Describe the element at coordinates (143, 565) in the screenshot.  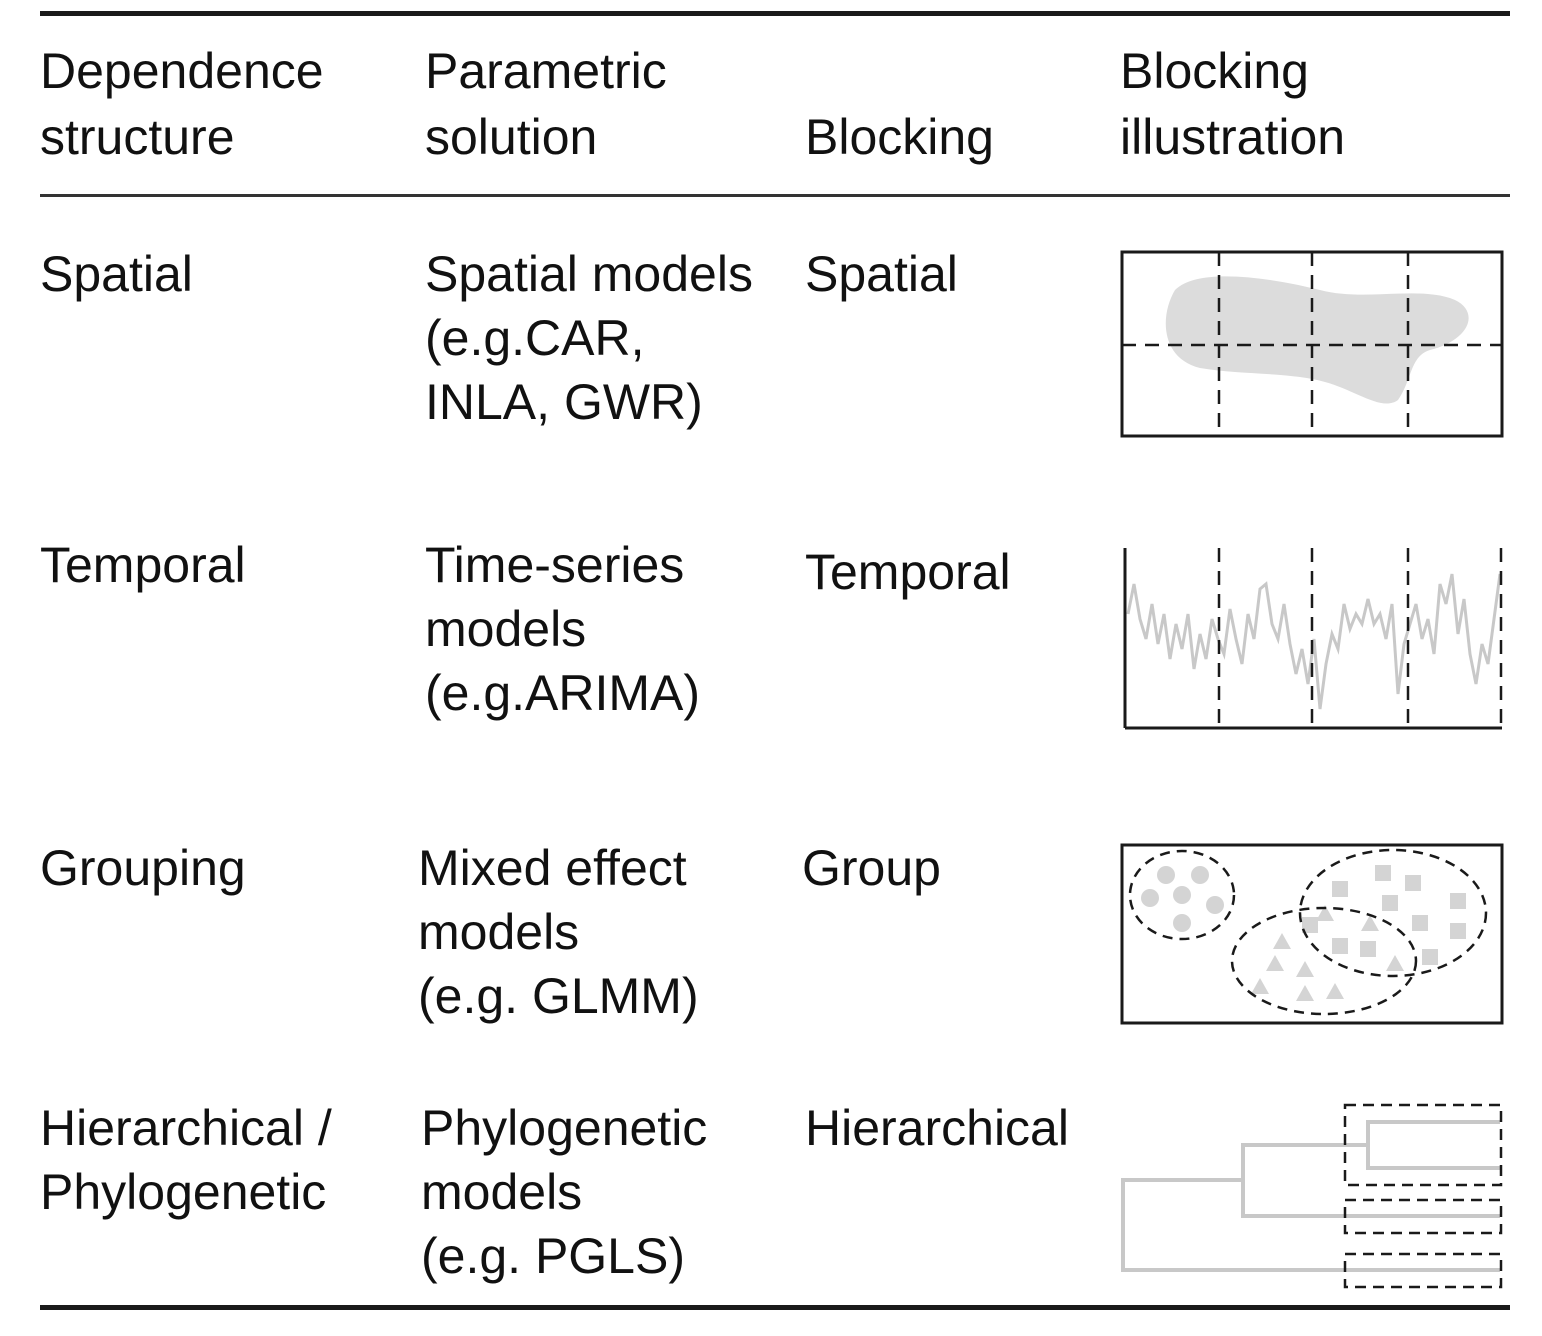
I see `row-dependence: Temporal` at that location.